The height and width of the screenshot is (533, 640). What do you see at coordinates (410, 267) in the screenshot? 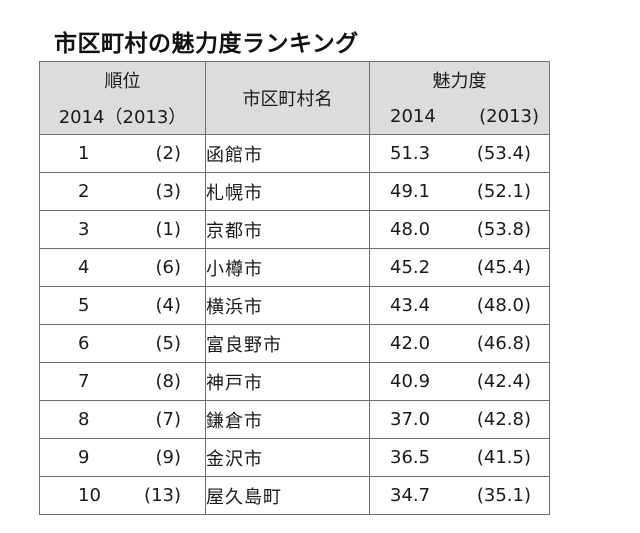
I see `score-current: 45.2` at bounding box center [410, 267].